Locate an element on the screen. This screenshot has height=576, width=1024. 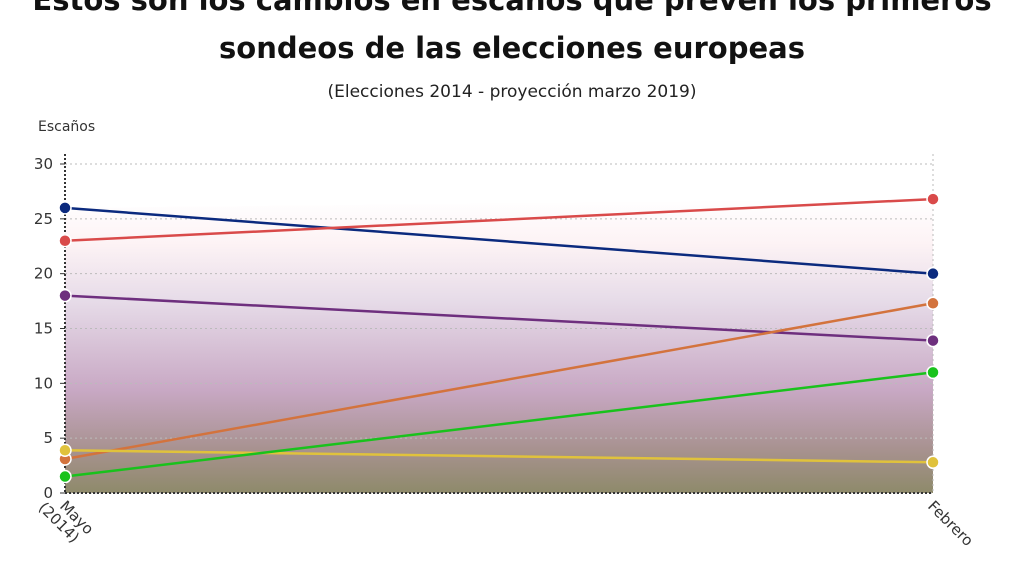
y-tick-label: 10 is located at coordinates (43, 383).